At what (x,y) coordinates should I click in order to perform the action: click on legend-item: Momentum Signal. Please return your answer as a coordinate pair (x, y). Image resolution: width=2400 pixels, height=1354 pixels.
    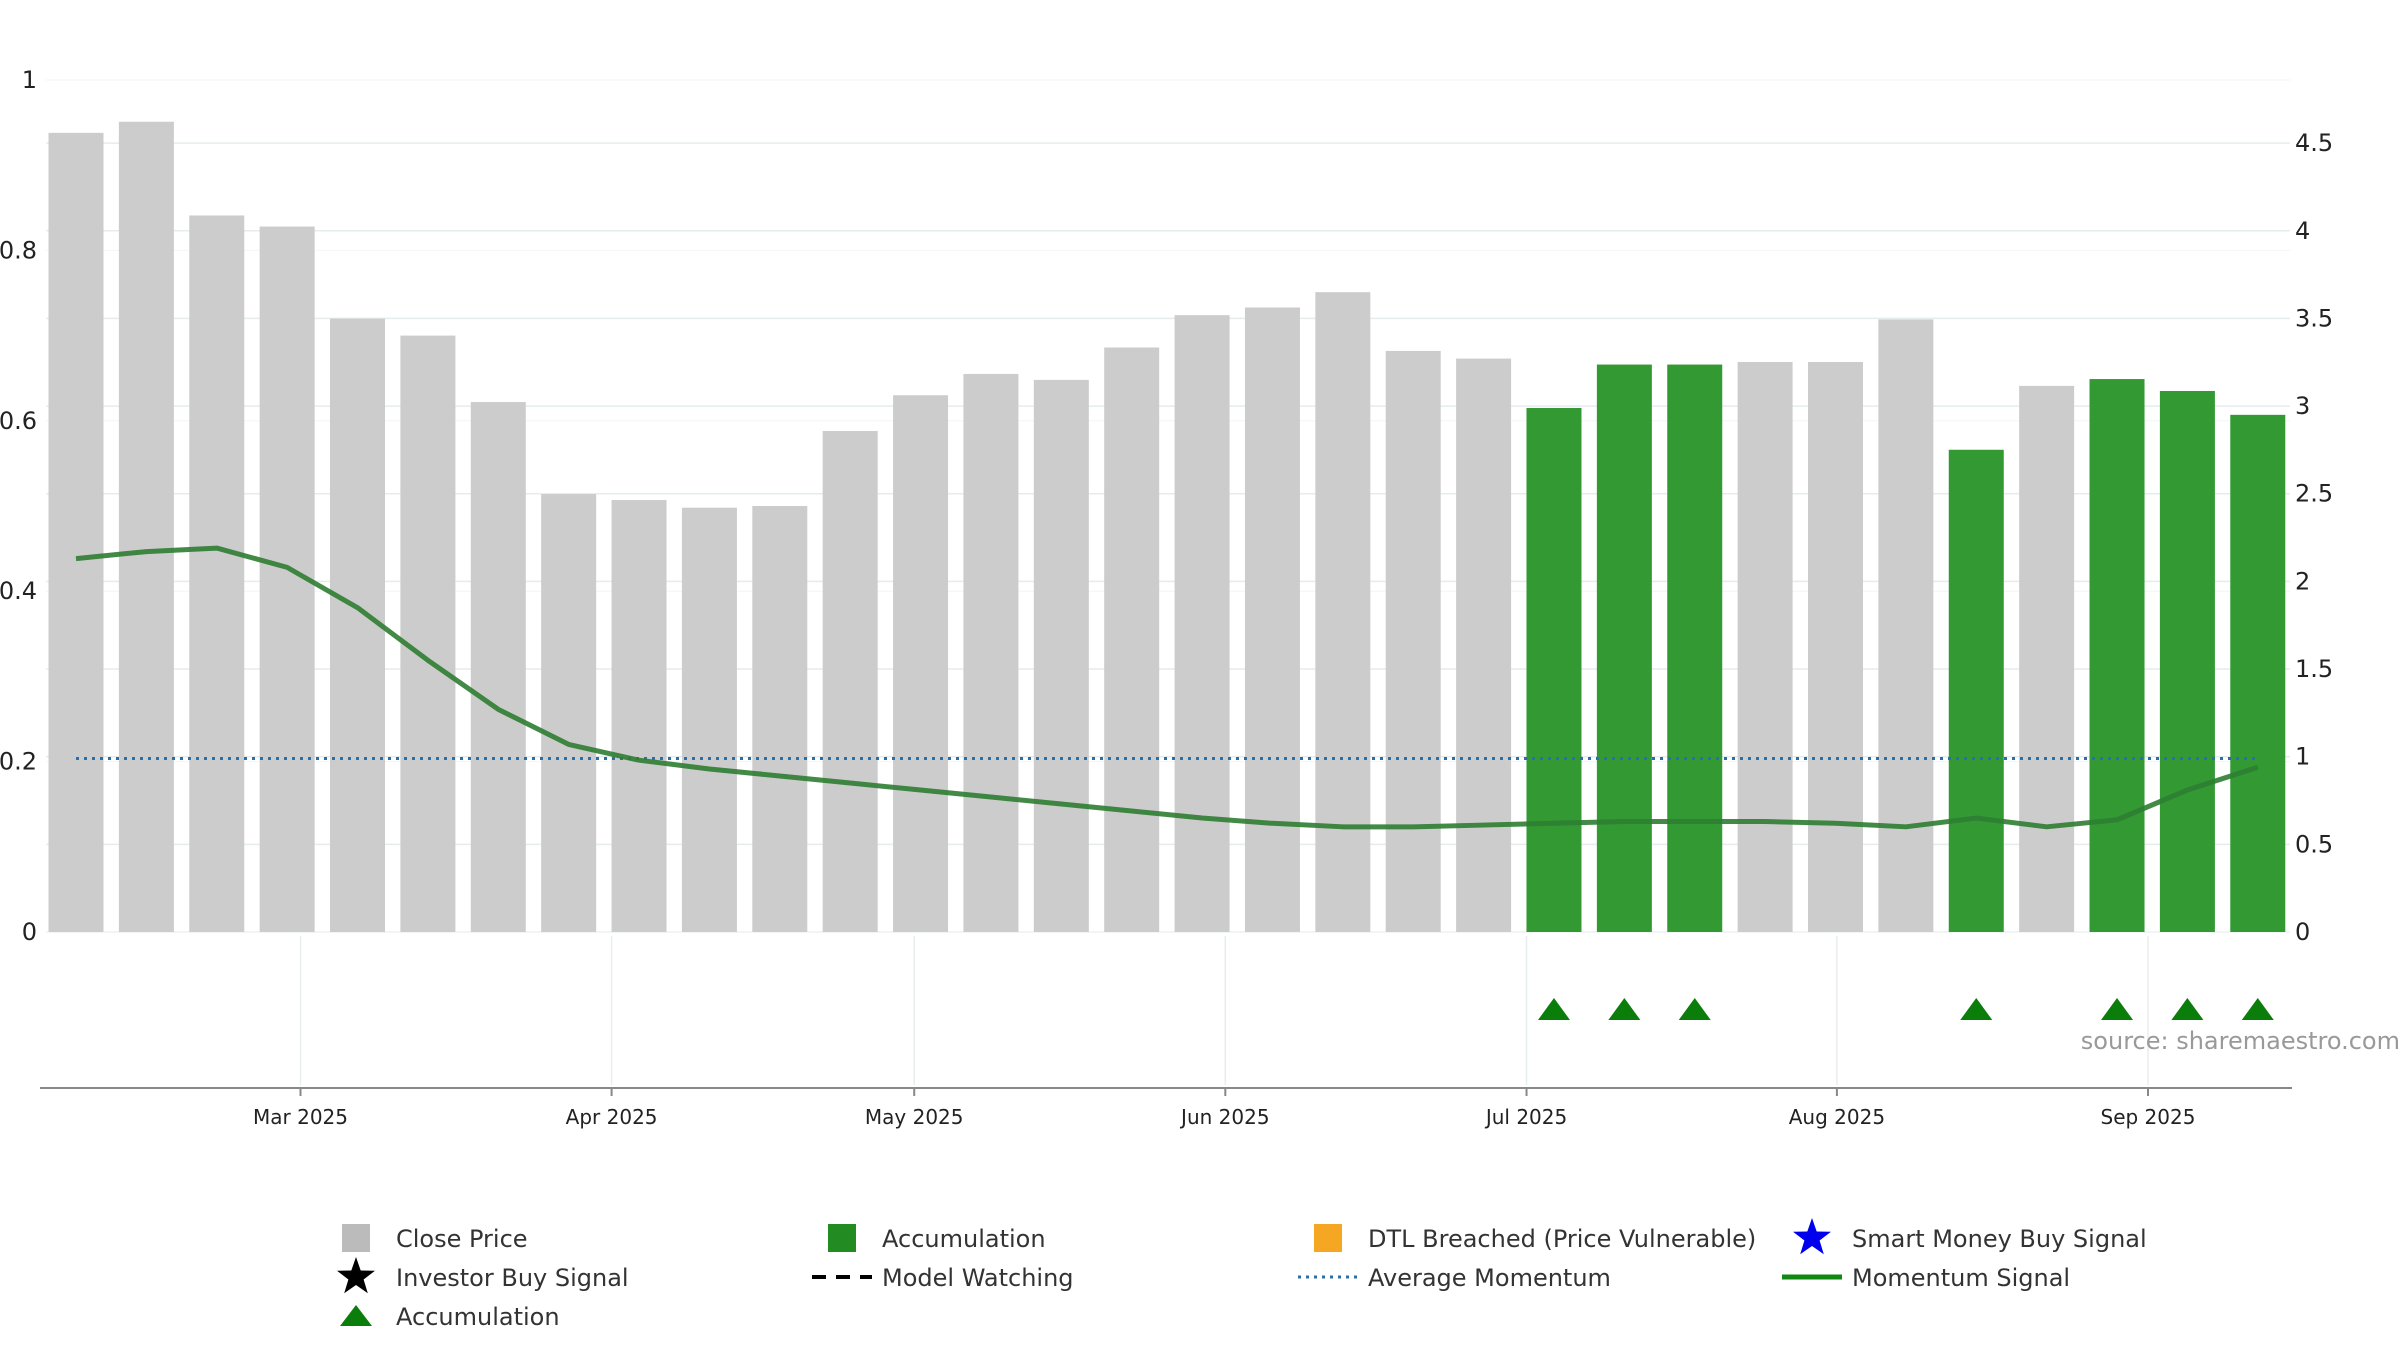
    Looking at the image, I should click on (1926, 1278).